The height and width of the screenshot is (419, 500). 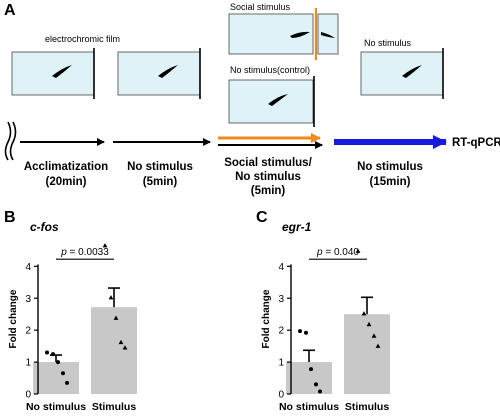 What do you see at coordinates (388, 43) in the screenshot?
I see `no-stimulus-label: No stimulus` at bounding box center [388, 43].